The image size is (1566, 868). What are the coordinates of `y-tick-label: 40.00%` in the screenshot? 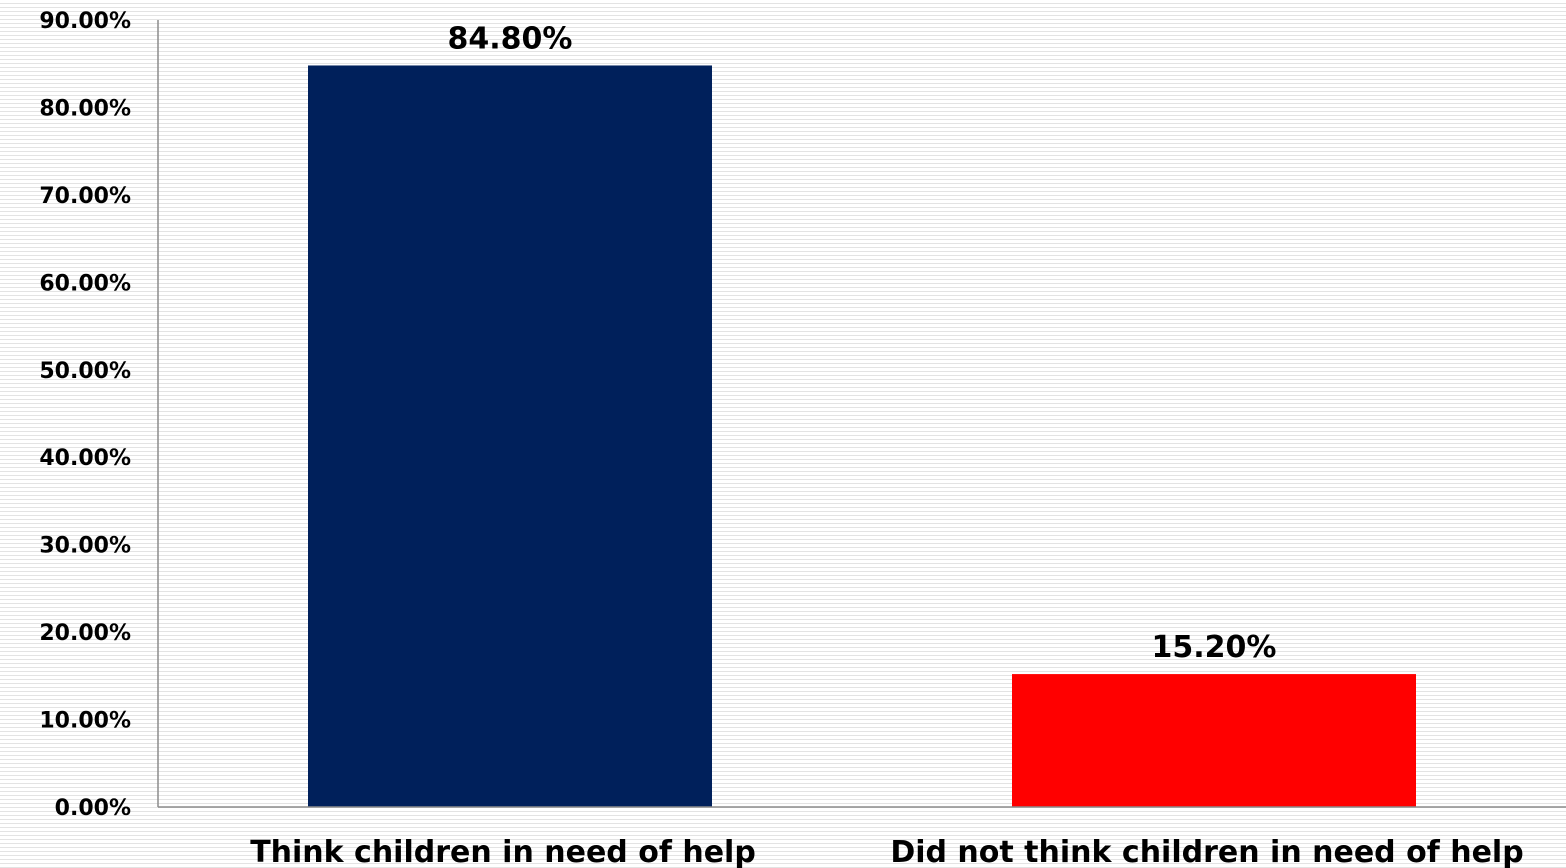 It's located at (85, 458).